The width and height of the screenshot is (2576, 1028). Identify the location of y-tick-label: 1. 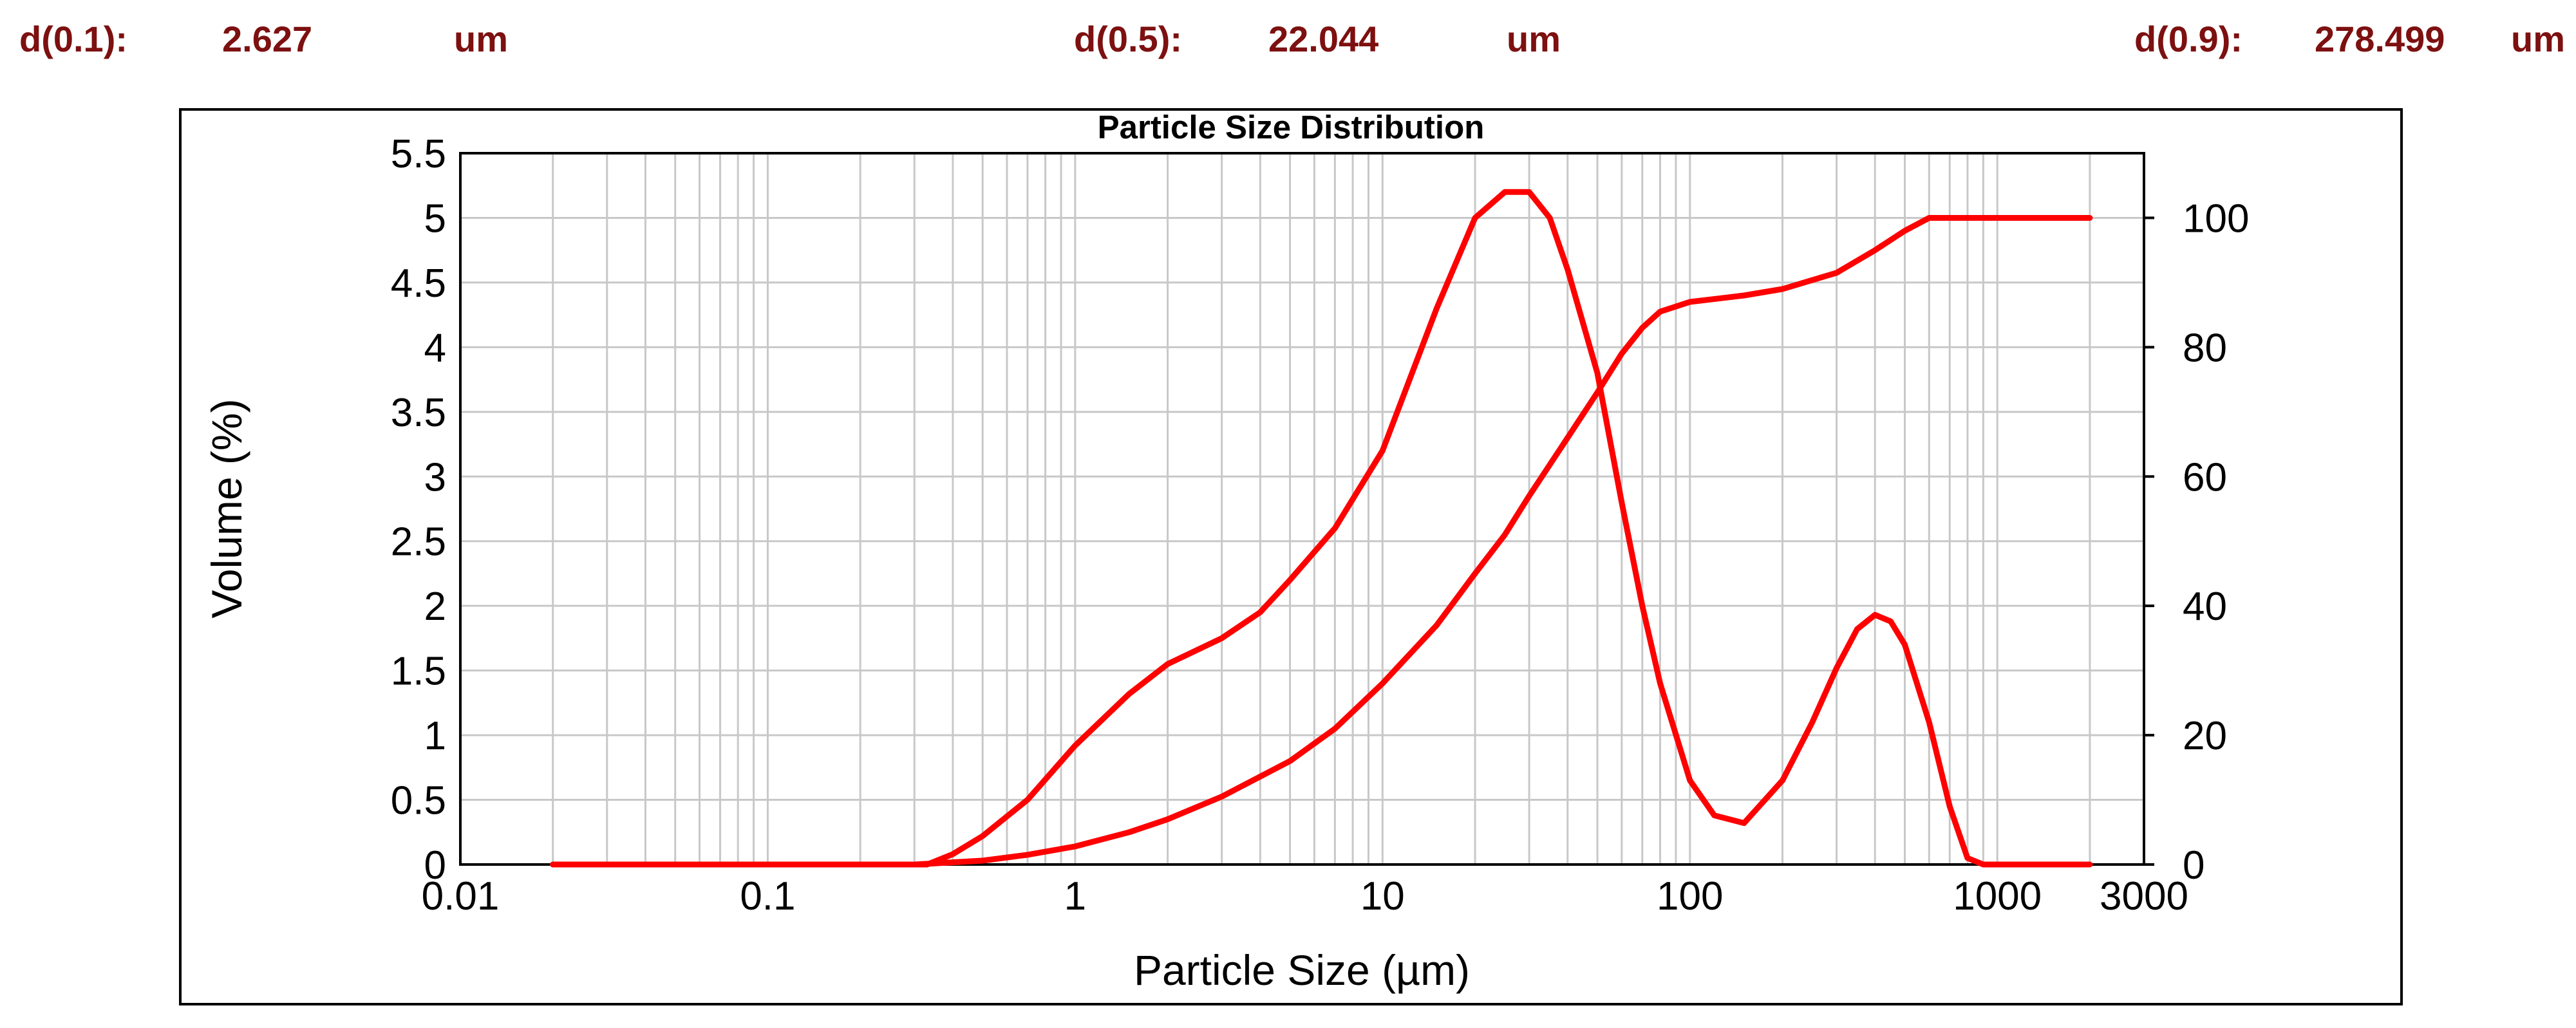
(435, 736).